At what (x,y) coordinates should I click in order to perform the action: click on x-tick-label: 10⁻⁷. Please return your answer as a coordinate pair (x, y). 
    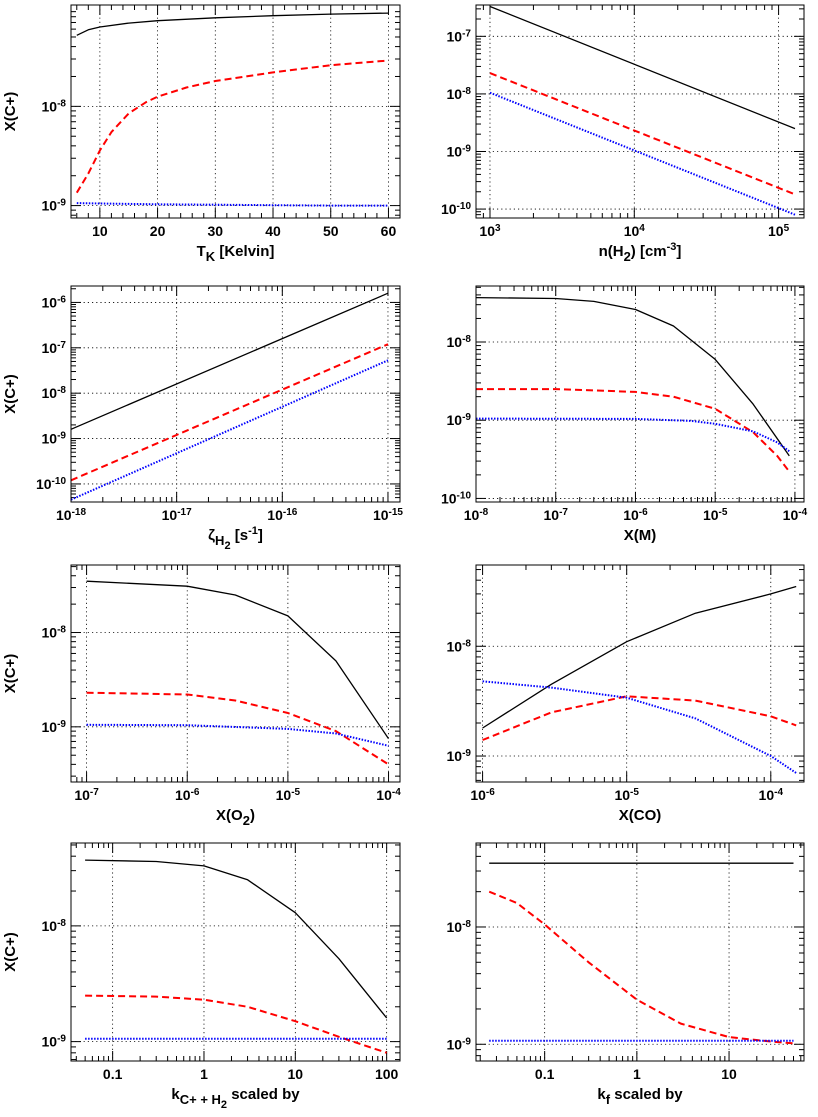
    Looking at the image, I should click on (555, 515).